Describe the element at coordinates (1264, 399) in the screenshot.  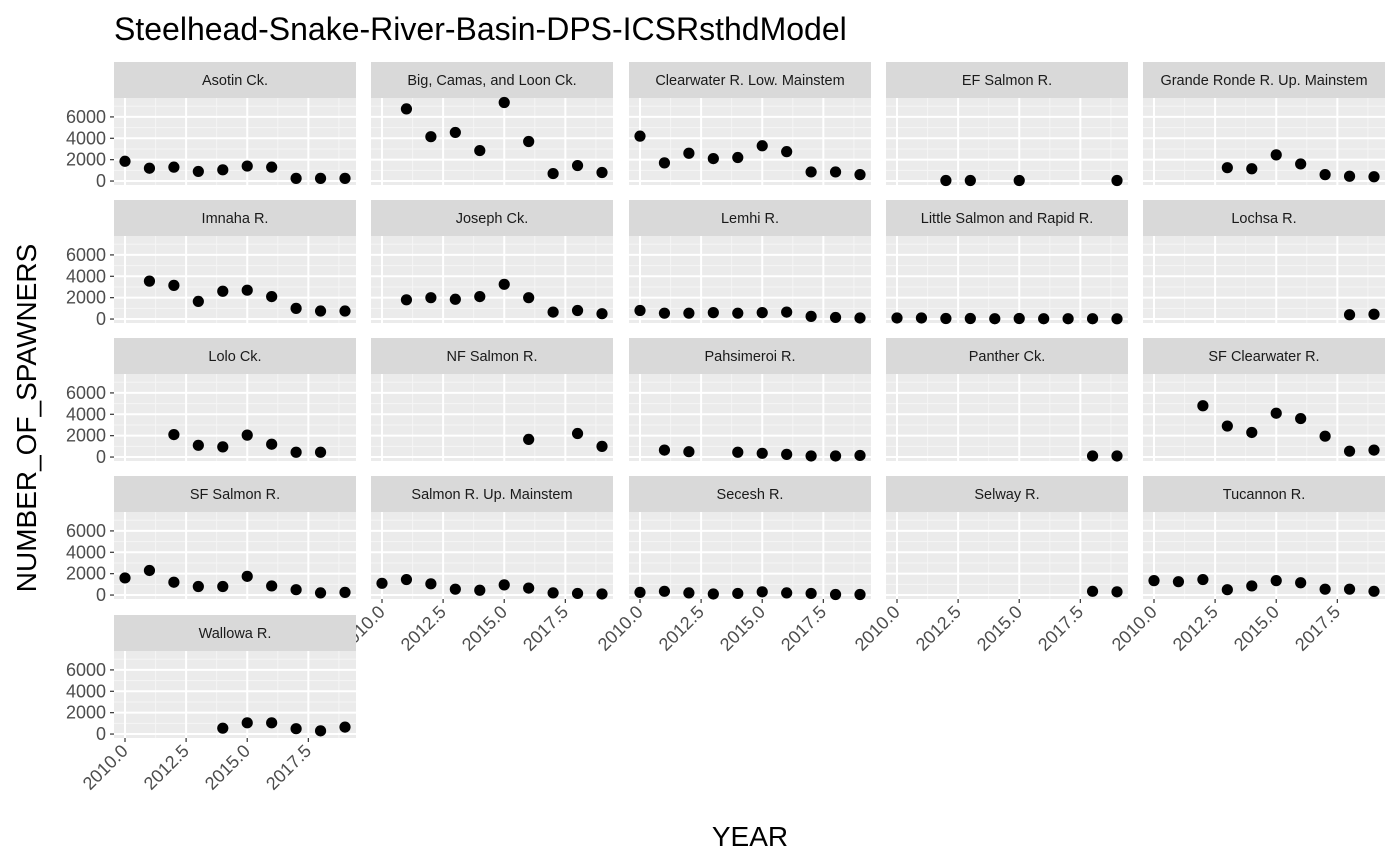
I see `panel-sf-clearwater-r: SF Clearwater R.` at that location.